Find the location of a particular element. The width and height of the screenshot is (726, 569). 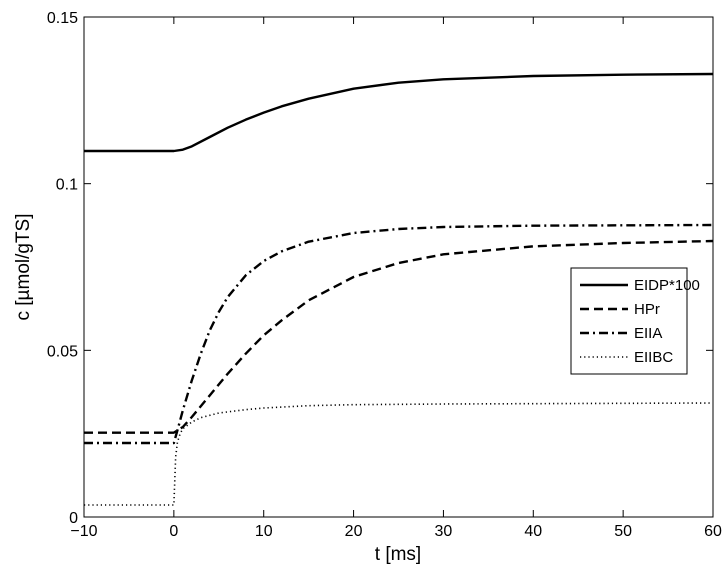

legend: EIDP*100 HPr EIIA EIIBC is located at coordinates (635, 321).